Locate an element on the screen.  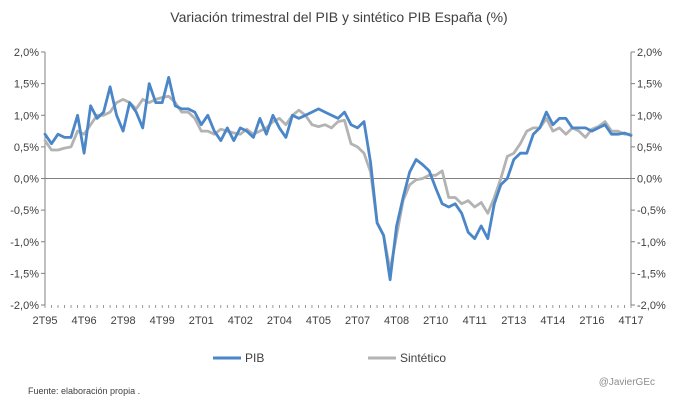
x-tick-label: 2T10 is located at coordinates (435, 321).